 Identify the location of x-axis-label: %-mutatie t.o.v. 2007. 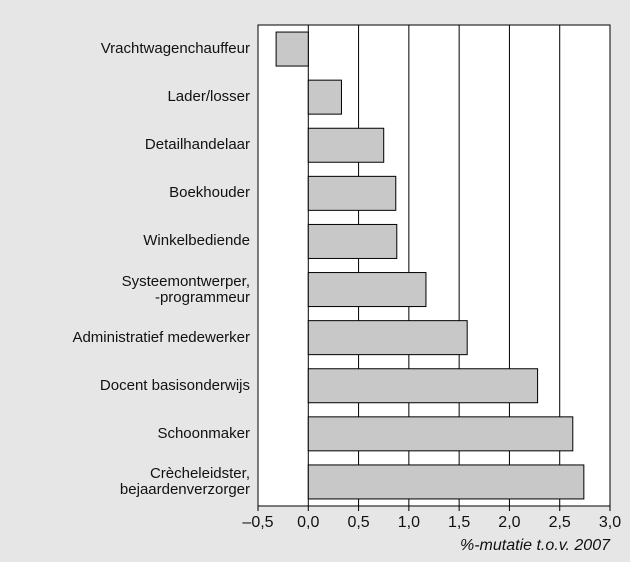
(535, 545).